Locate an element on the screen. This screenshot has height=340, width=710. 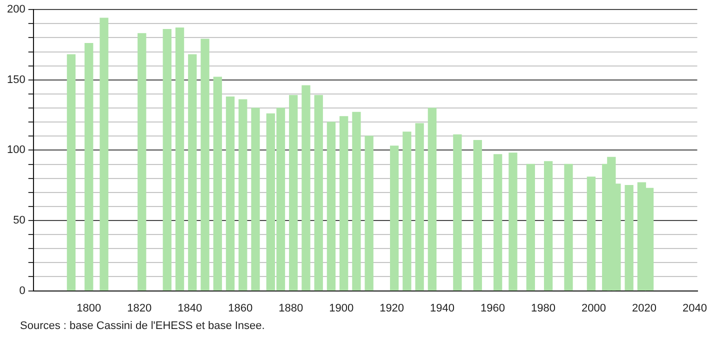
x-tick-label: 1940 is located at coordinates (442, 308).